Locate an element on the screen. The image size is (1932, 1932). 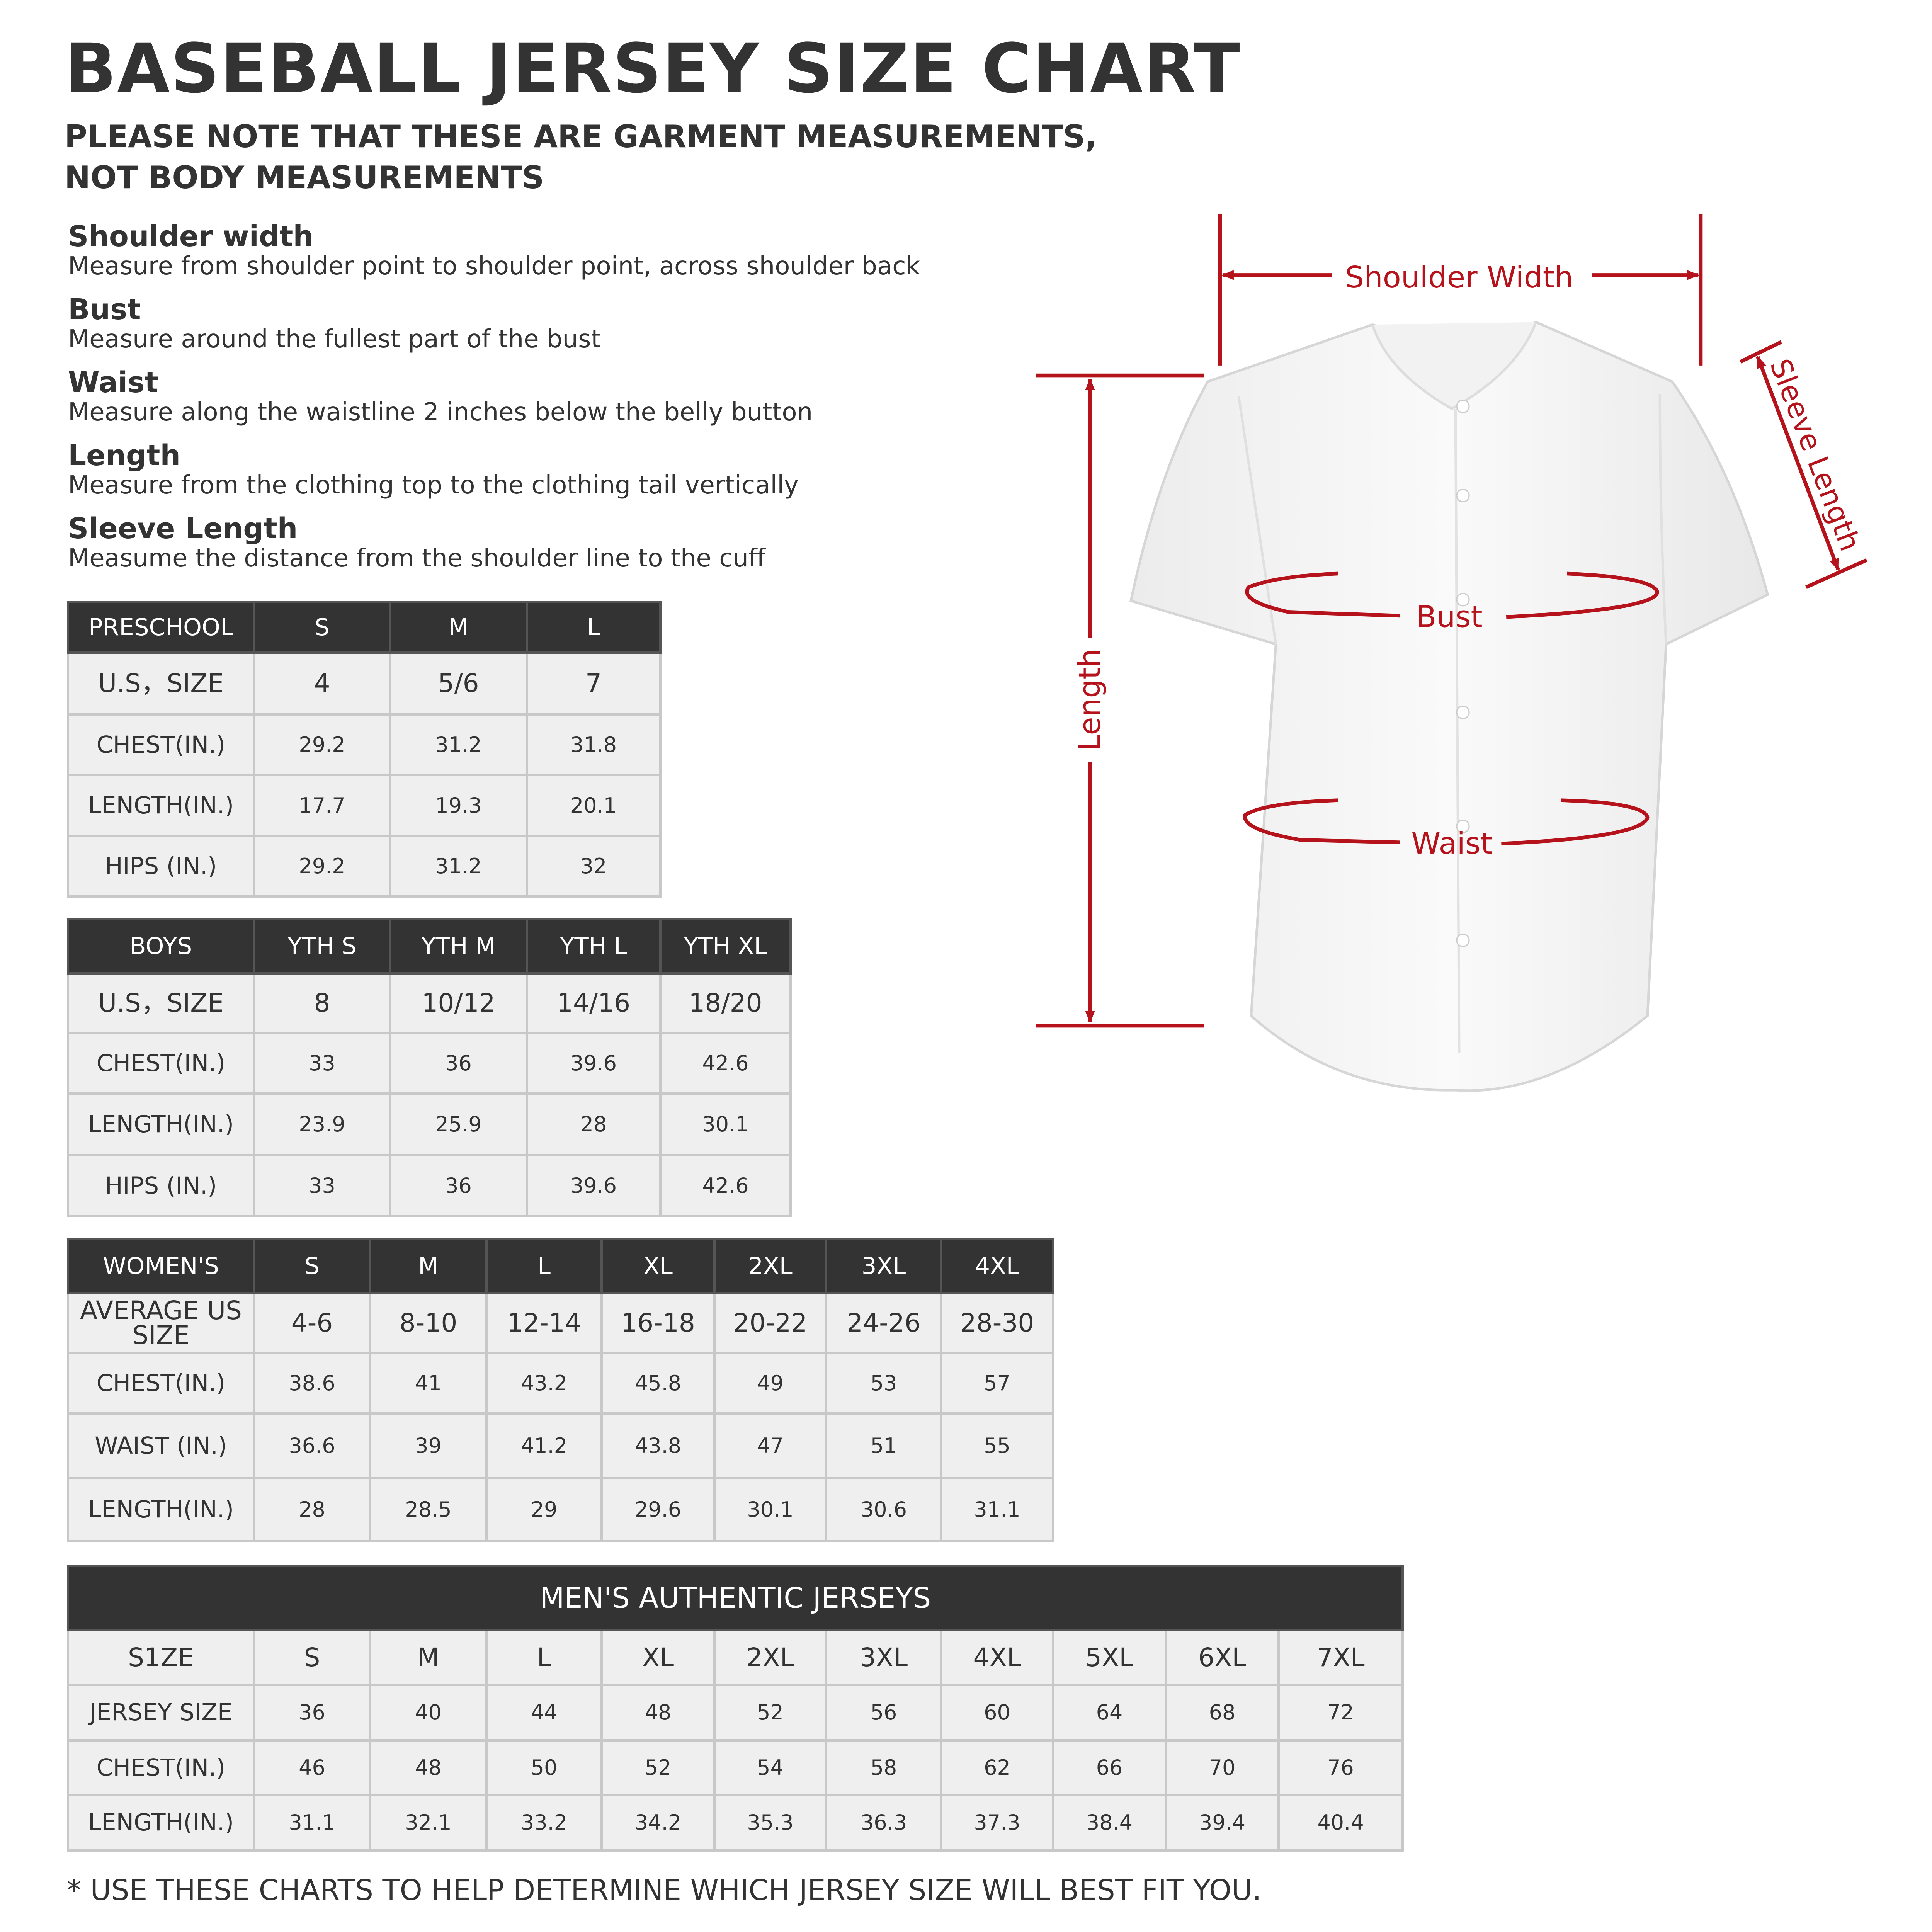
table-cell: 8-10 is located at coordinates (428, 1323).